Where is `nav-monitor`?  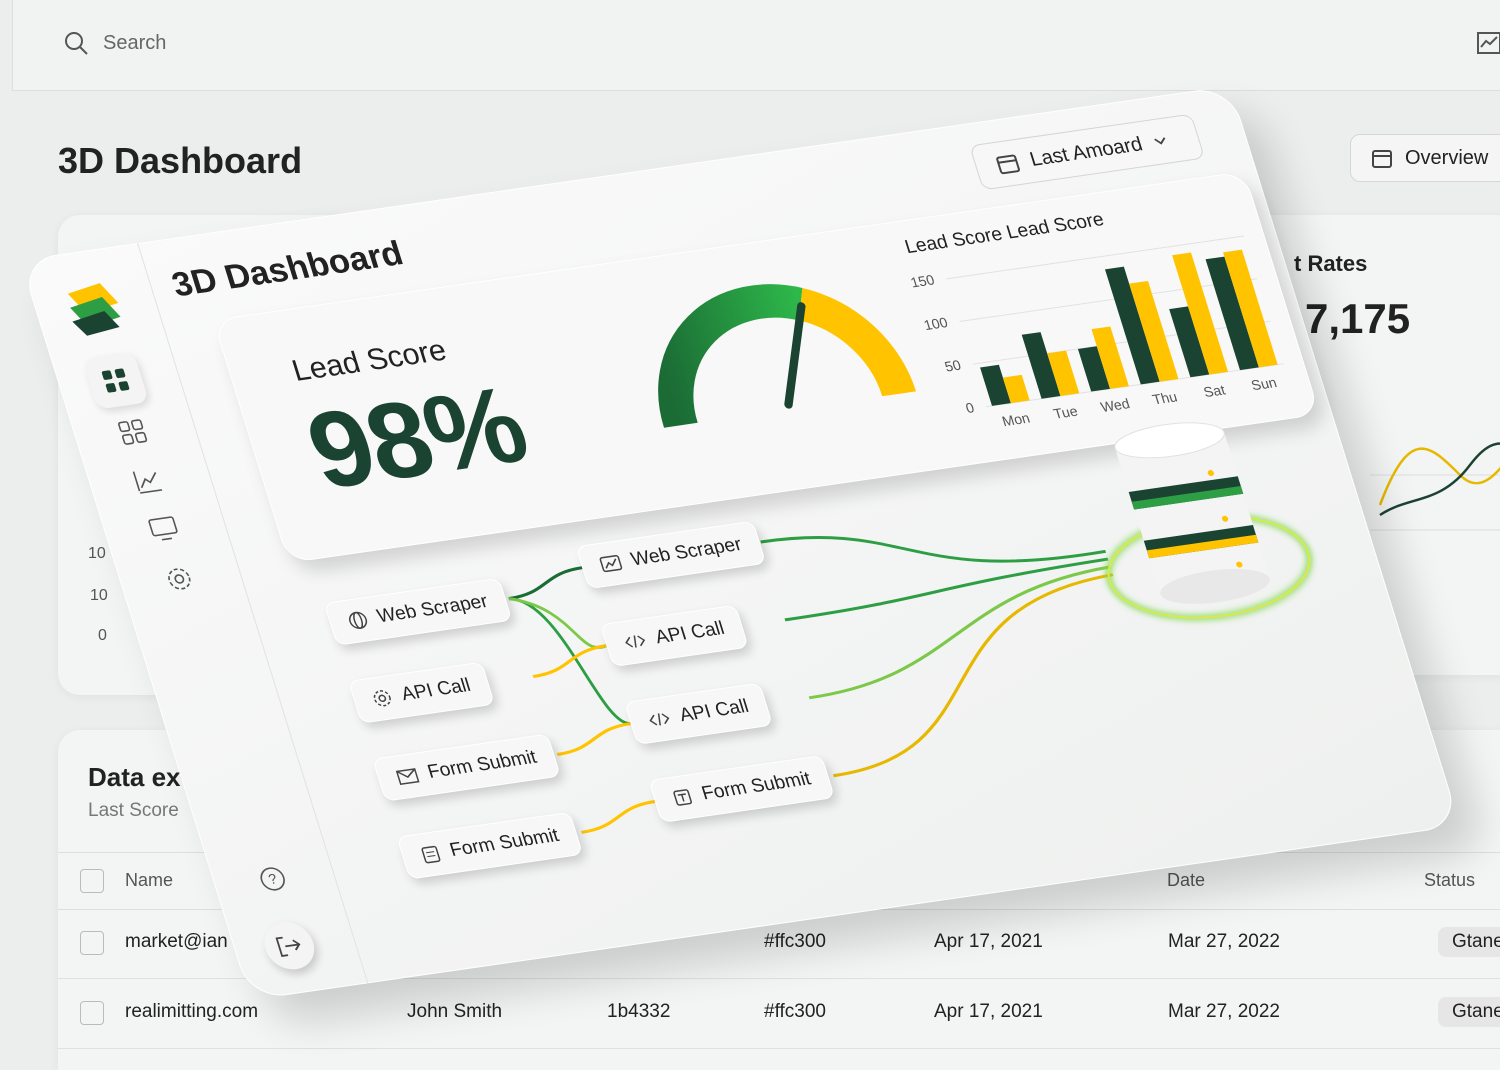 nav-monitor is located at coordinates (164, 529).